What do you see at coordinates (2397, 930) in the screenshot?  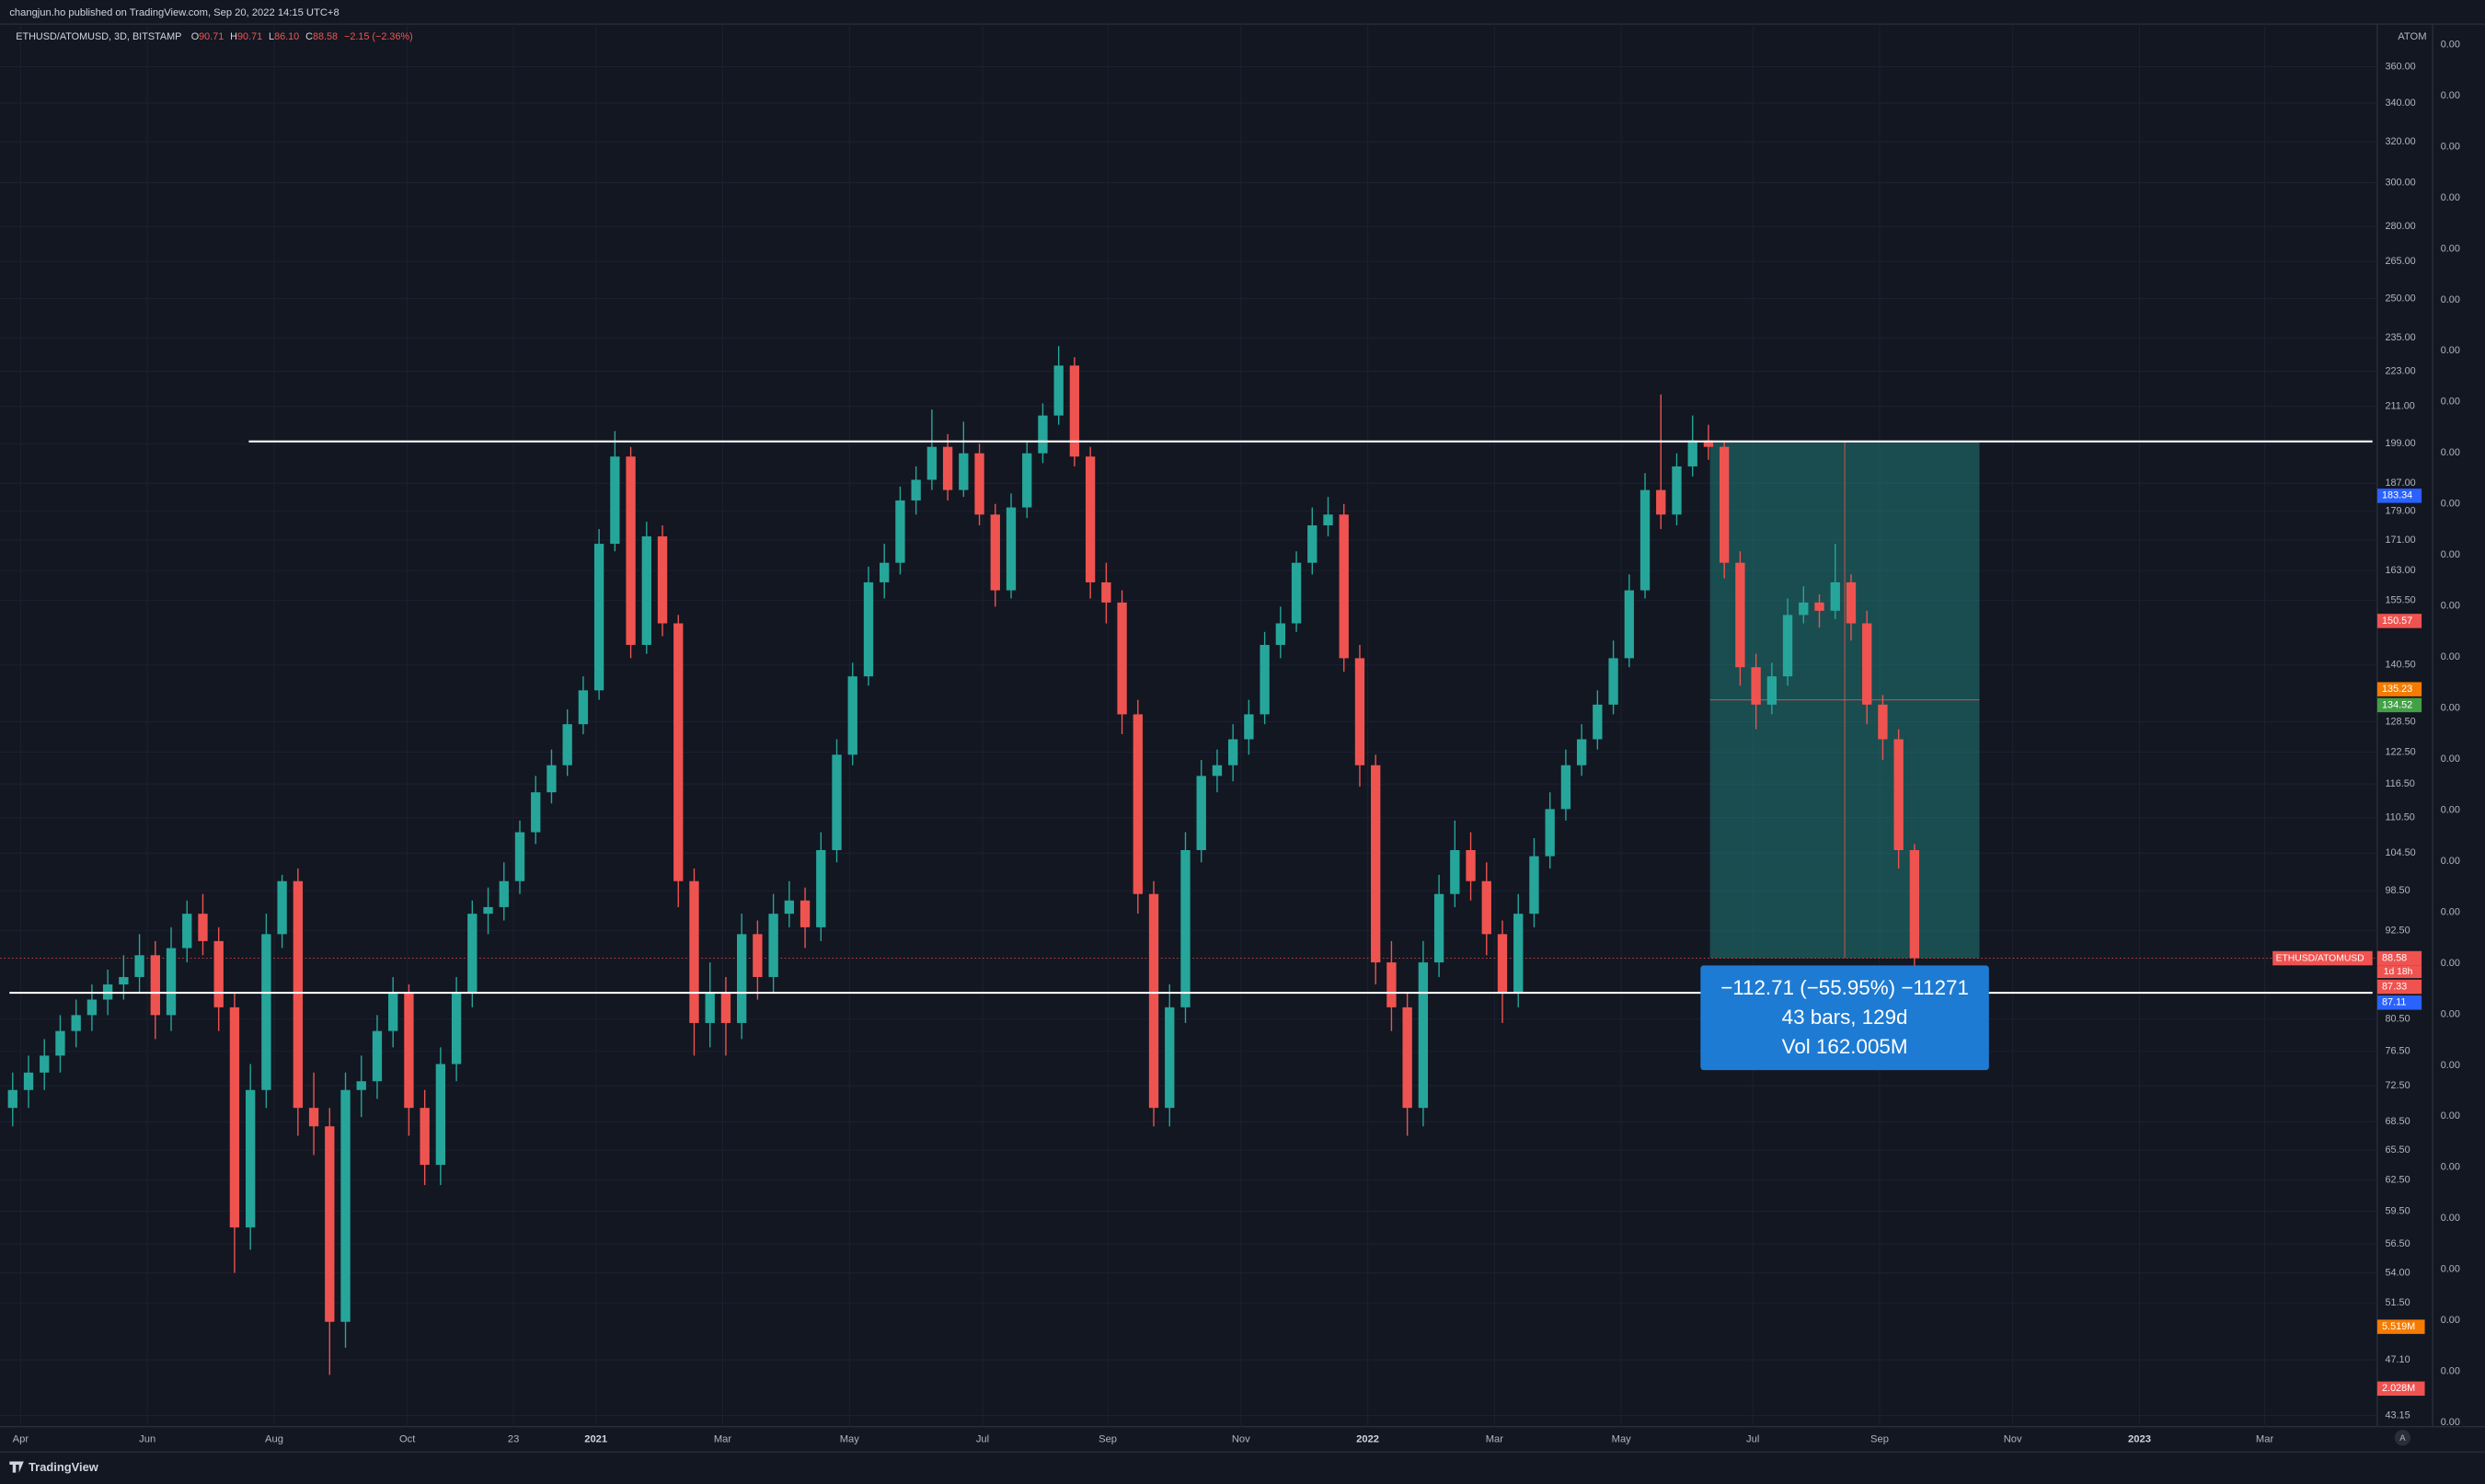 I see `y-tick-label: 92.50` at bounding box center [2397, 930].